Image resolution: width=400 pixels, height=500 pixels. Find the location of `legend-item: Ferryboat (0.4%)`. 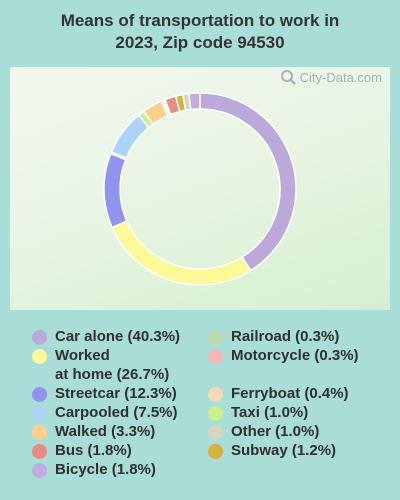

legend-item: Ferryboat (0.4%) is located at coordinates (278, 393).